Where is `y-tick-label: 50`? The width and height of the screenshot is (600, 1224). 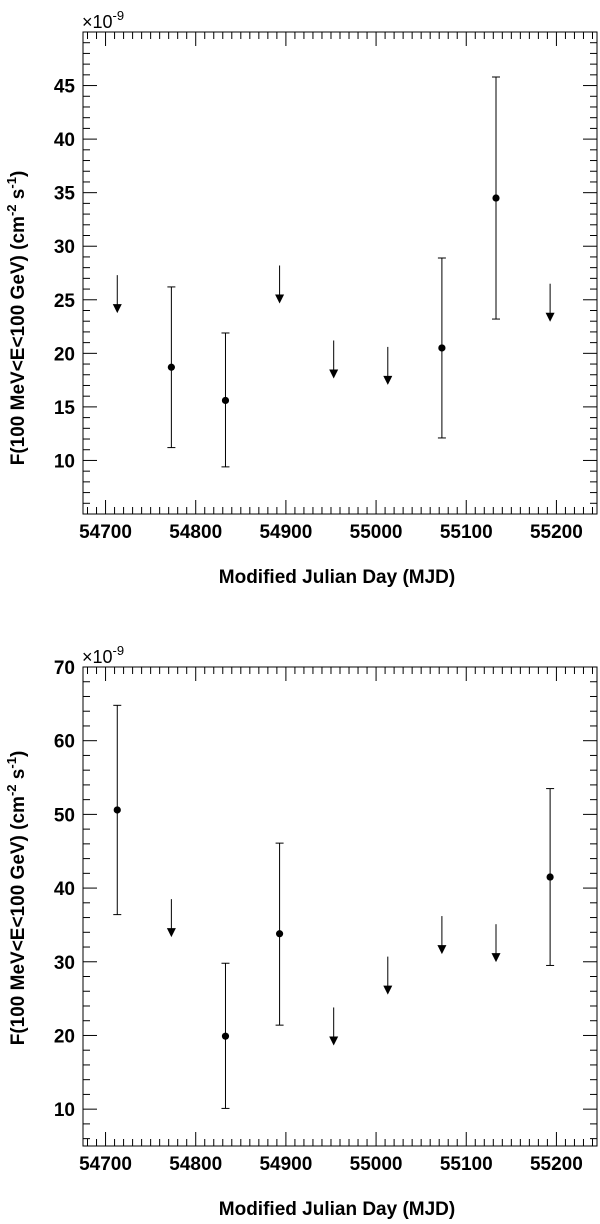 y-tick-label: 50 is located at coordinates (64, 815).